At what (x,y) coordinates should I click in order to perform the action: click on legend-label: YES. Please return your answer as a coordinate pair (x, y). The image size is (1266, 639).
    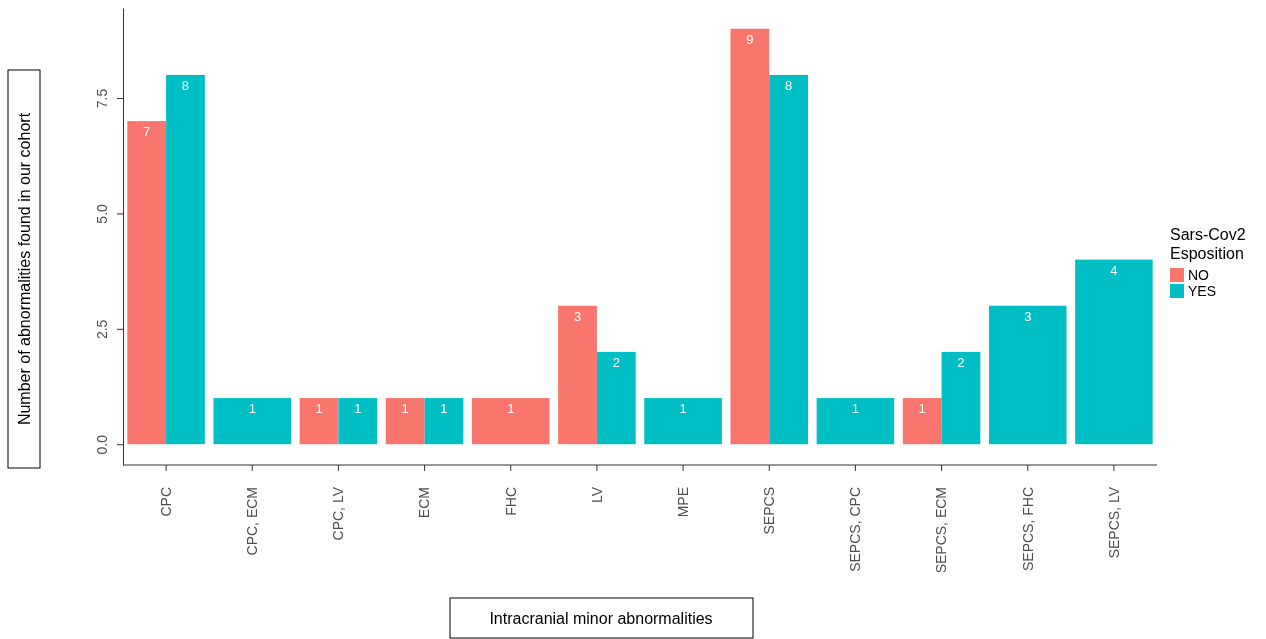
    Looking at the image, I should click on (1202, 291).